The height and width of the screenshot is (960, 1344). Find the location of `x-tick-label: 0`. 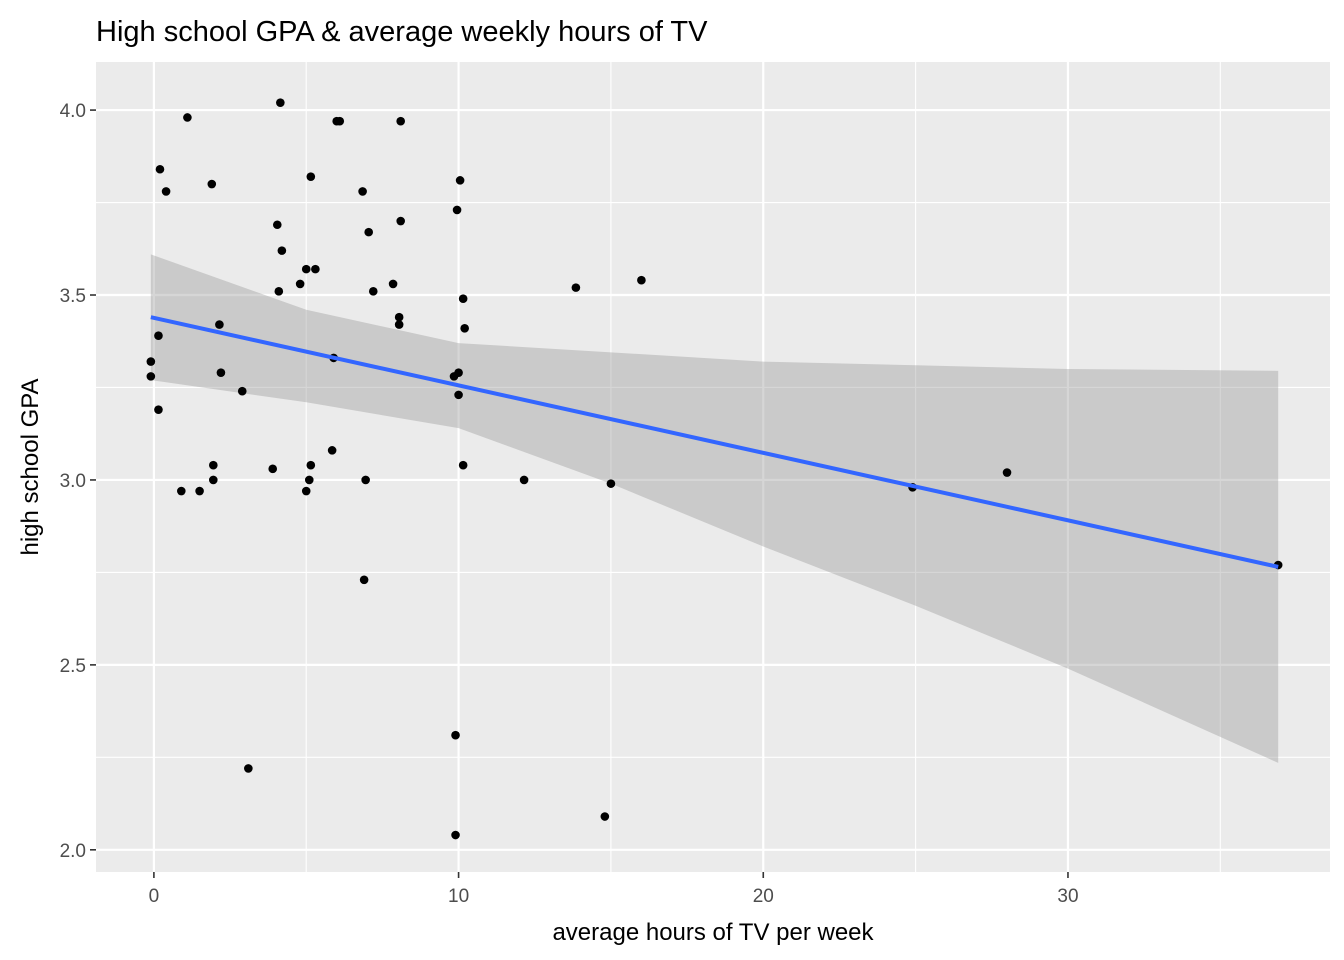

x-tick-label: 0 is located at coordinates (154, 896).